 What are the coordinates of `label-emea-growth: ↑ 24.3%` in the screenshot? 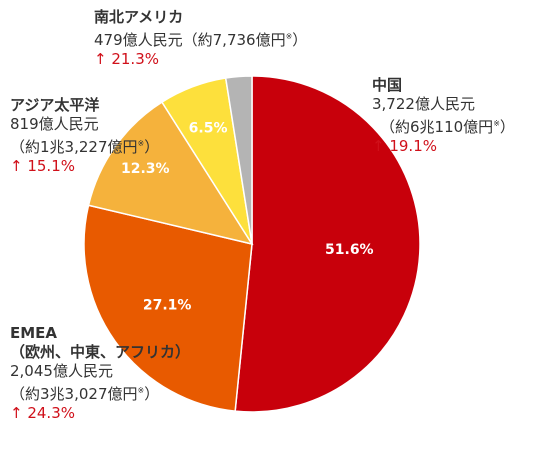 It's located at (42, 413).